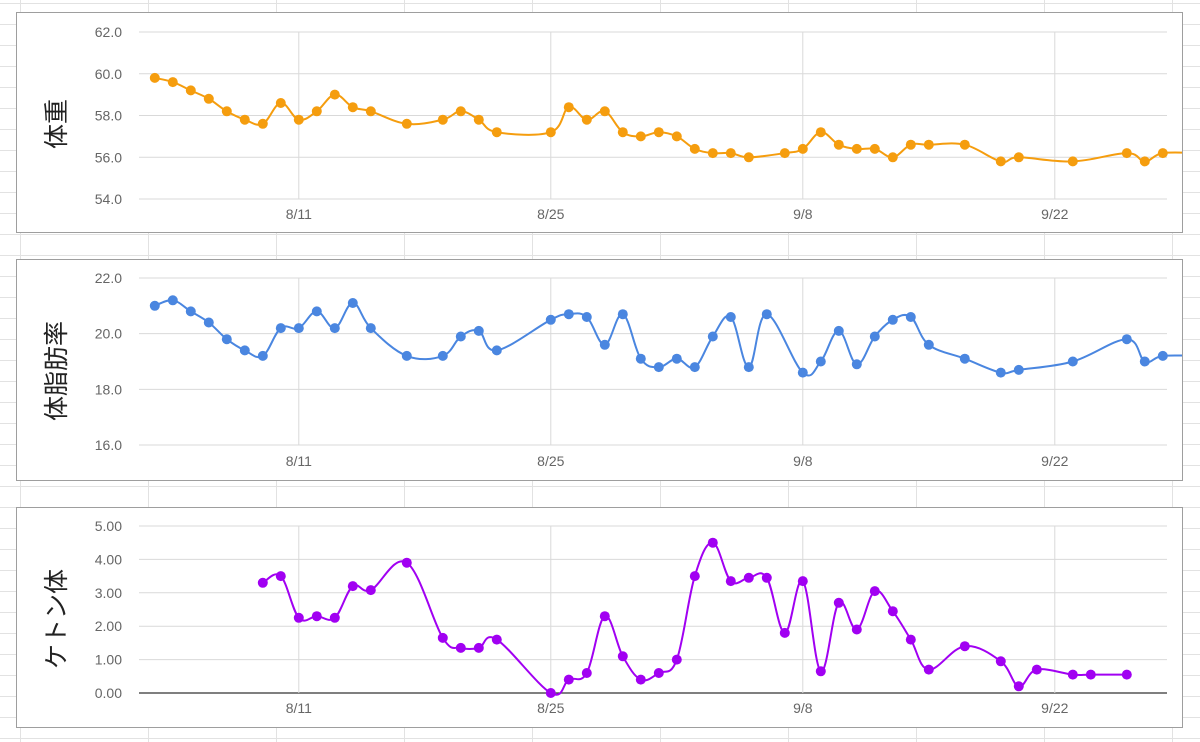  What do you see at coordinates (108, 660) in the screenshot?
I see `y-tick-label: 1.00` at bounding box center [108, 660].